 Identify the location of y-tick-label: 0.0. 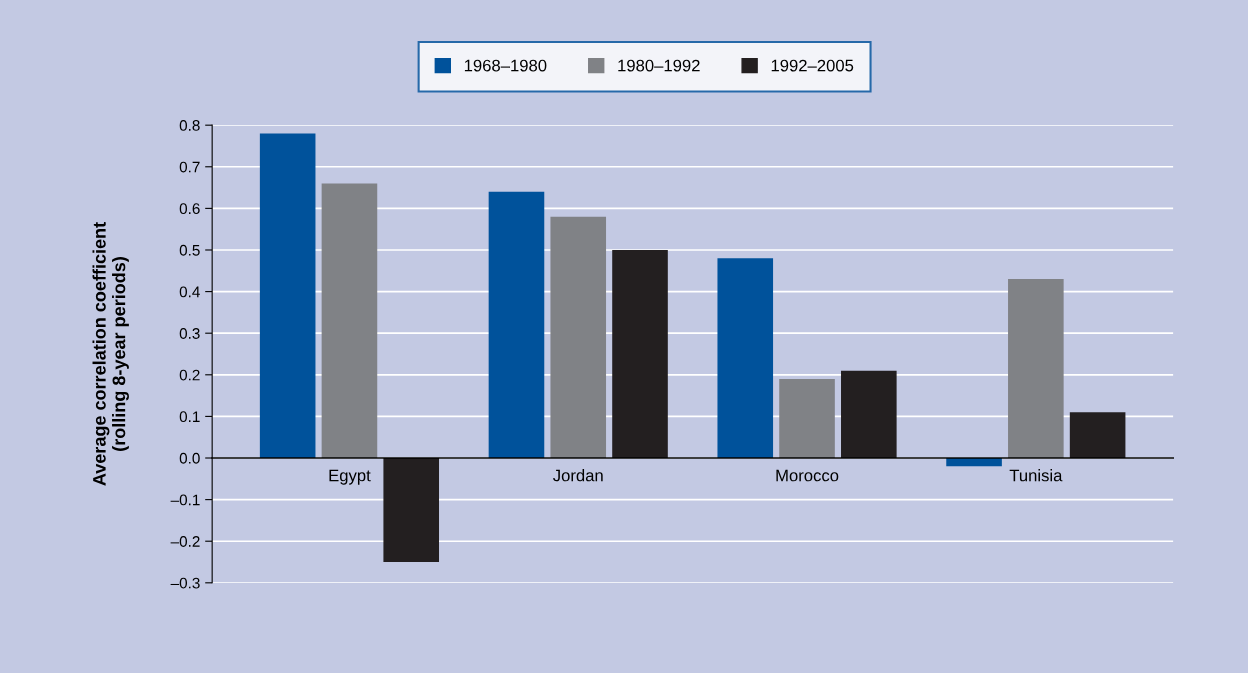
(189, 458).